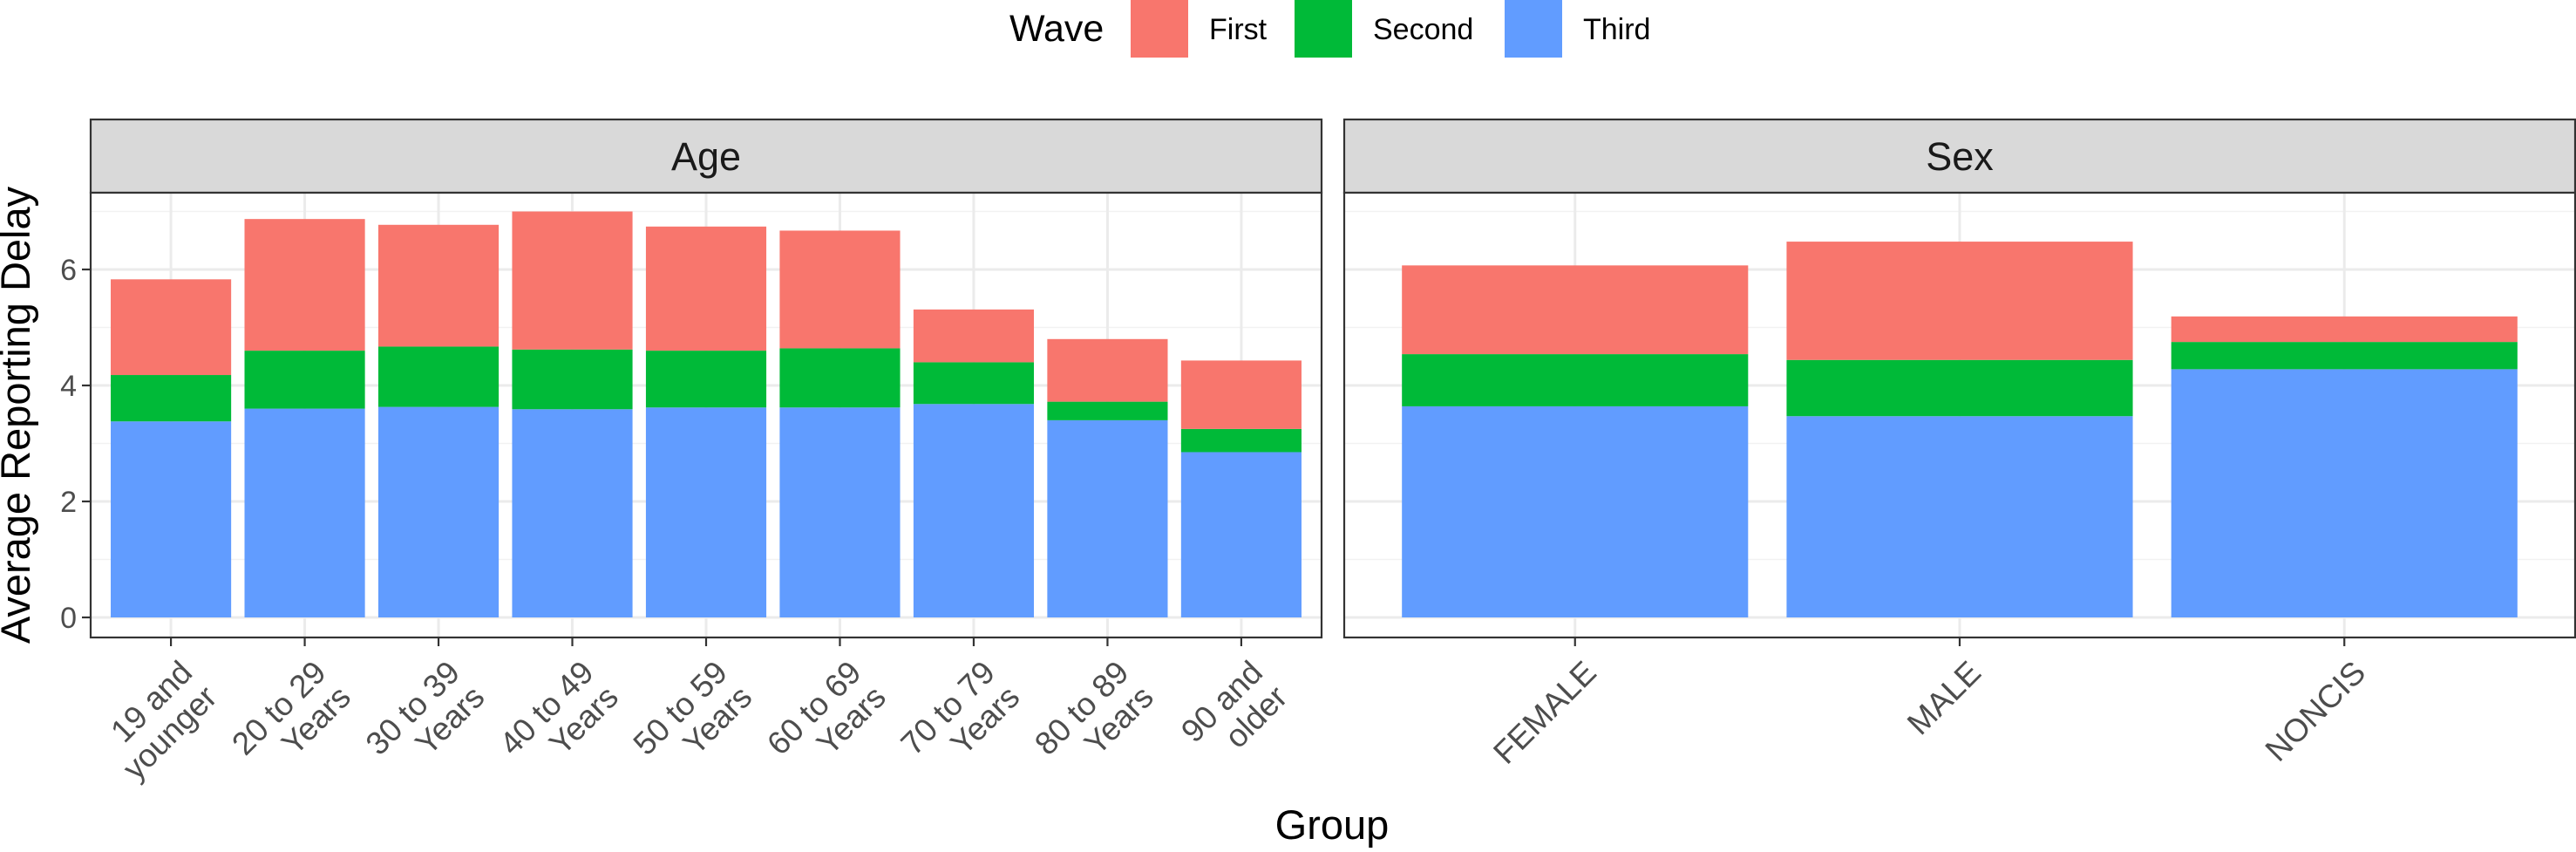  I want to click on panel-sex-strip, so click(1959, 156).